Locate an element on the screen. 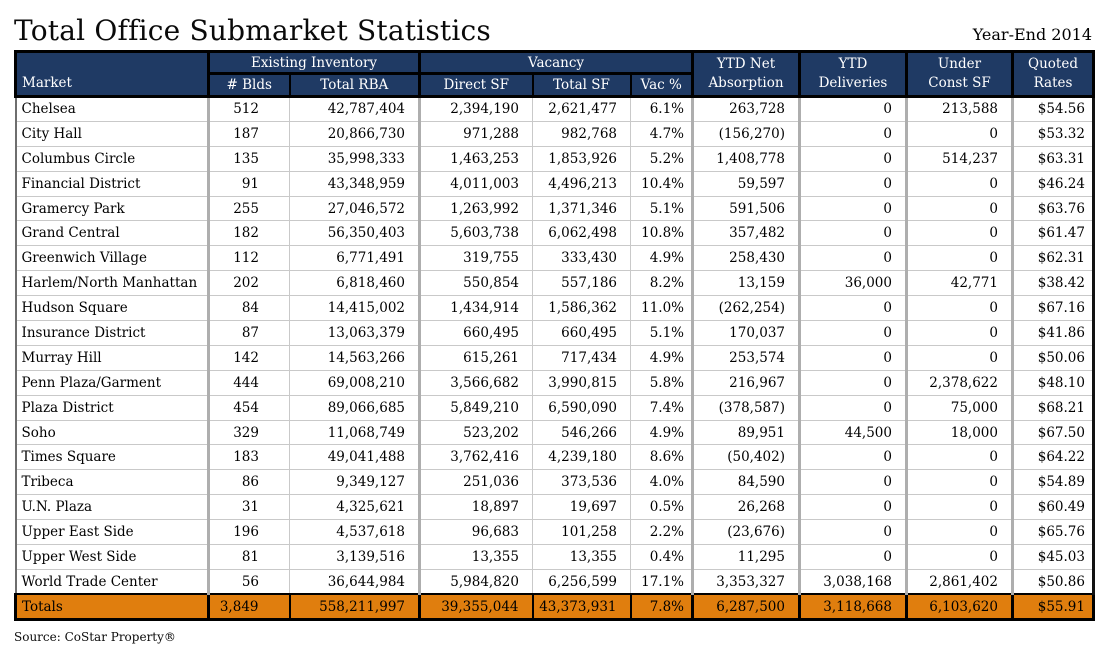 Image resolution: width=1106 pixels, height=645 pixels. header-line: Const SF is located at coordinates (959, 83).